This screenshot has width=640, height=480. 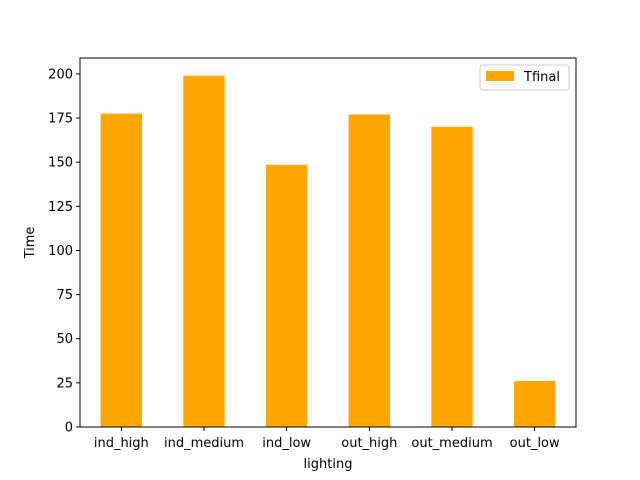 I want to click on x-tick-label-out-high: out_high, so click(x=369, y=443).